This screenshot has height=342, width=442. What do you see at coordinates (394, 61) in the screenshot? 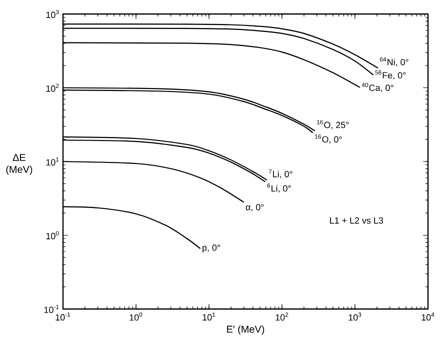
I see `legend-label: $^{64}$Ni, 0°` at bounding box center [394, 61].